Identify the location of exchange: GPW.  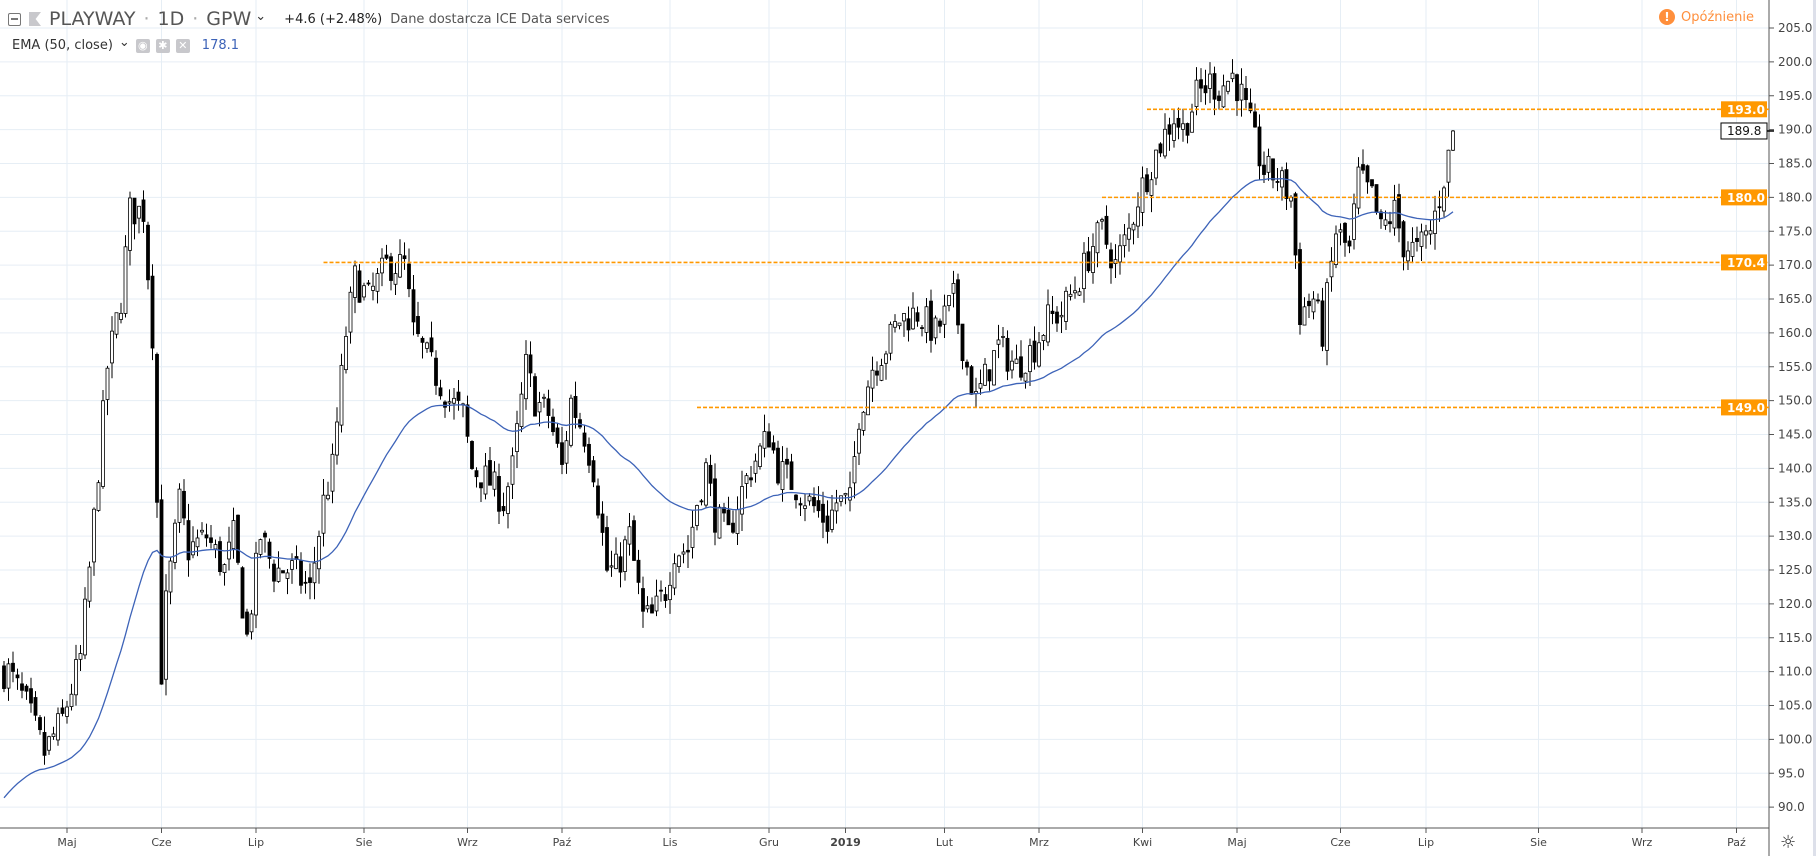
(229, 19).